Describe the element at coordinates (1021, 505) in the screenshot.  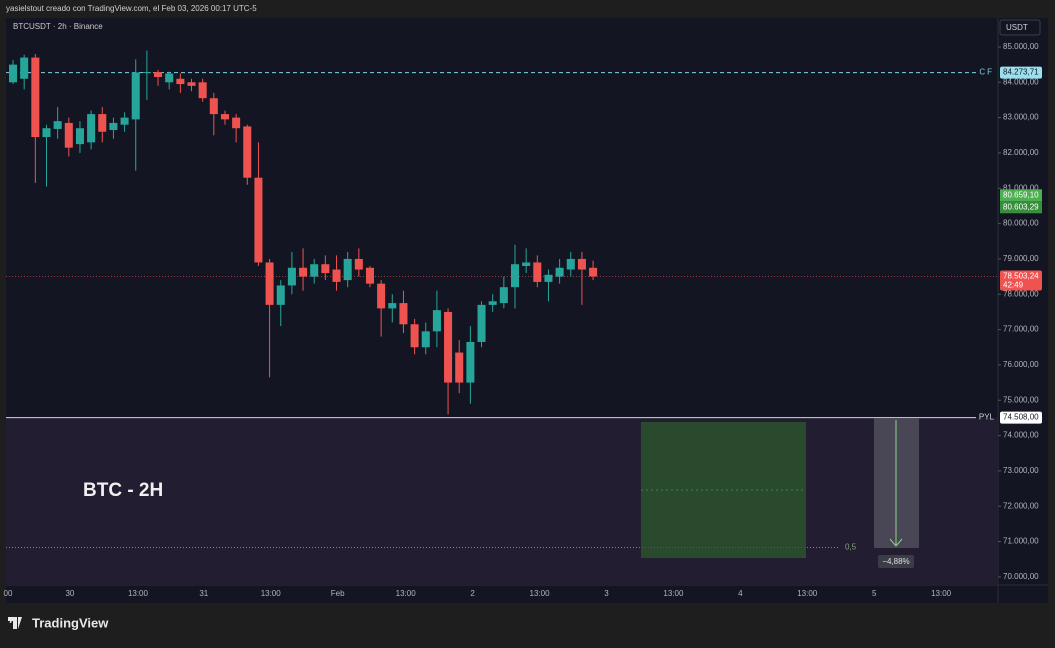
I see `y-tick-label: 72.000,00` at that location.